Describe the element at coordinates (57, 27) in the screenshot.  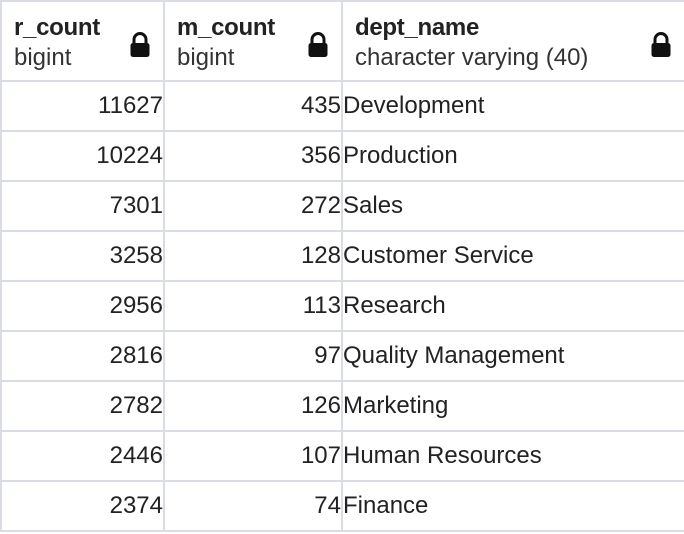
I see `column-name: r_count` at that location.